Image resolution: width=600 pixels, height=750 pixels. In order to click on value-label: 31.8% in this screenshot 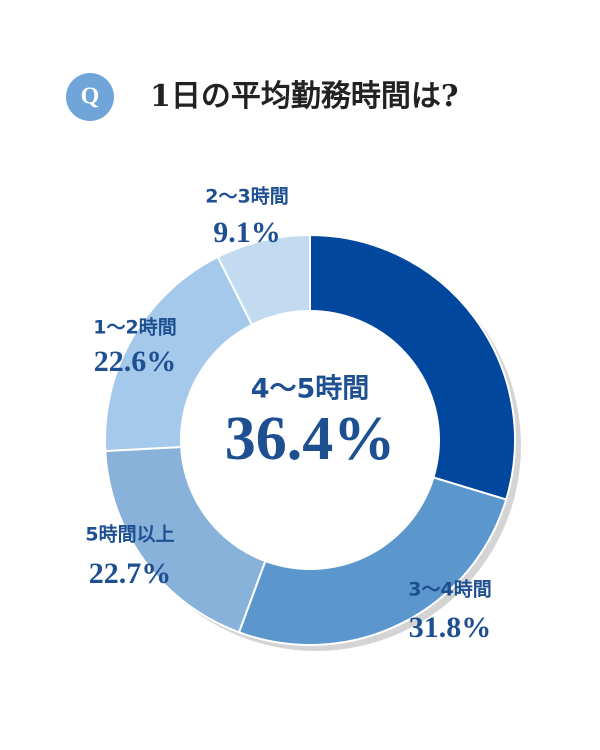, I will do `click(450, 627)`.